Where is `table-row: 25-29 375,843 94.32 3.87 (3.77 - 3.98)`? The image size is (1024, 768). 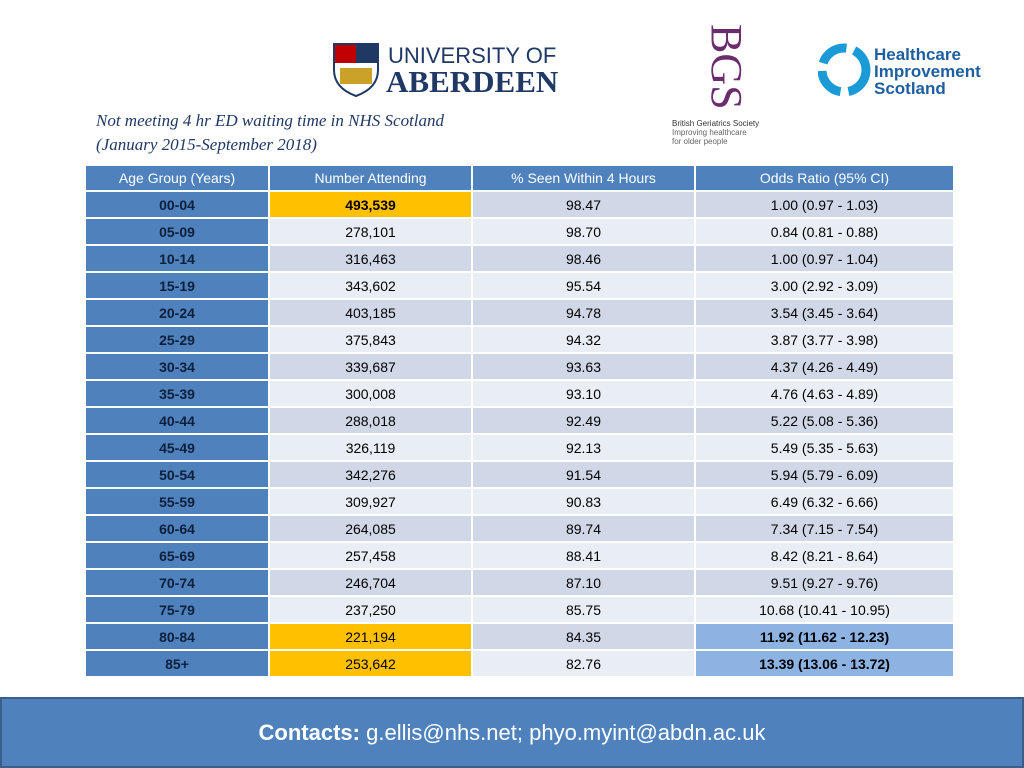
table-row: 25-29 375,843 94.32 3.87 (3.77 - 3.98) is located at coordinates (519, 339).